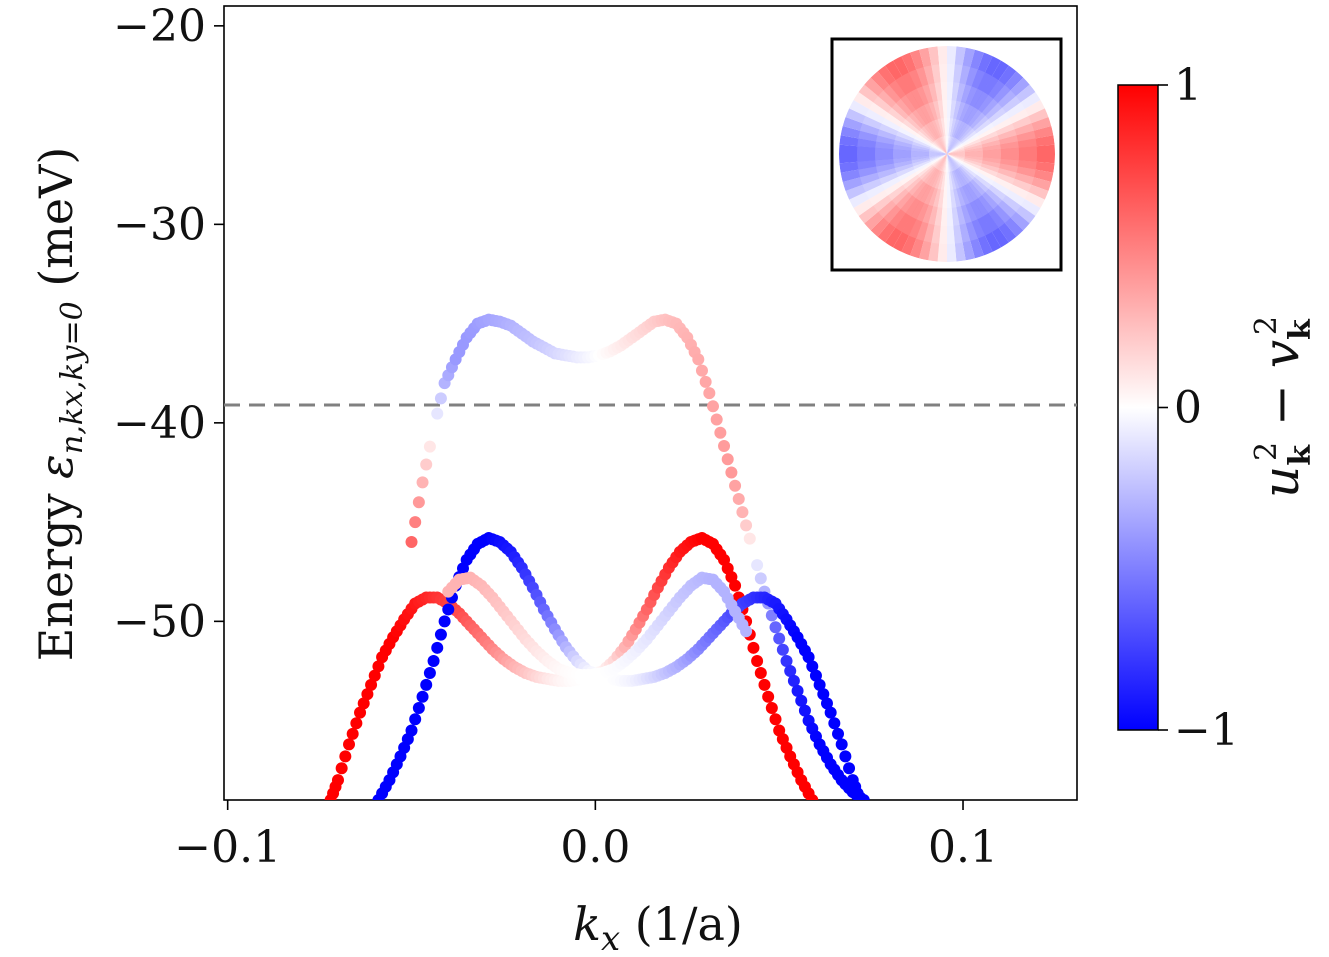  I want to click on colorbar-label: uk2 − vk2, so click(1283, 407).